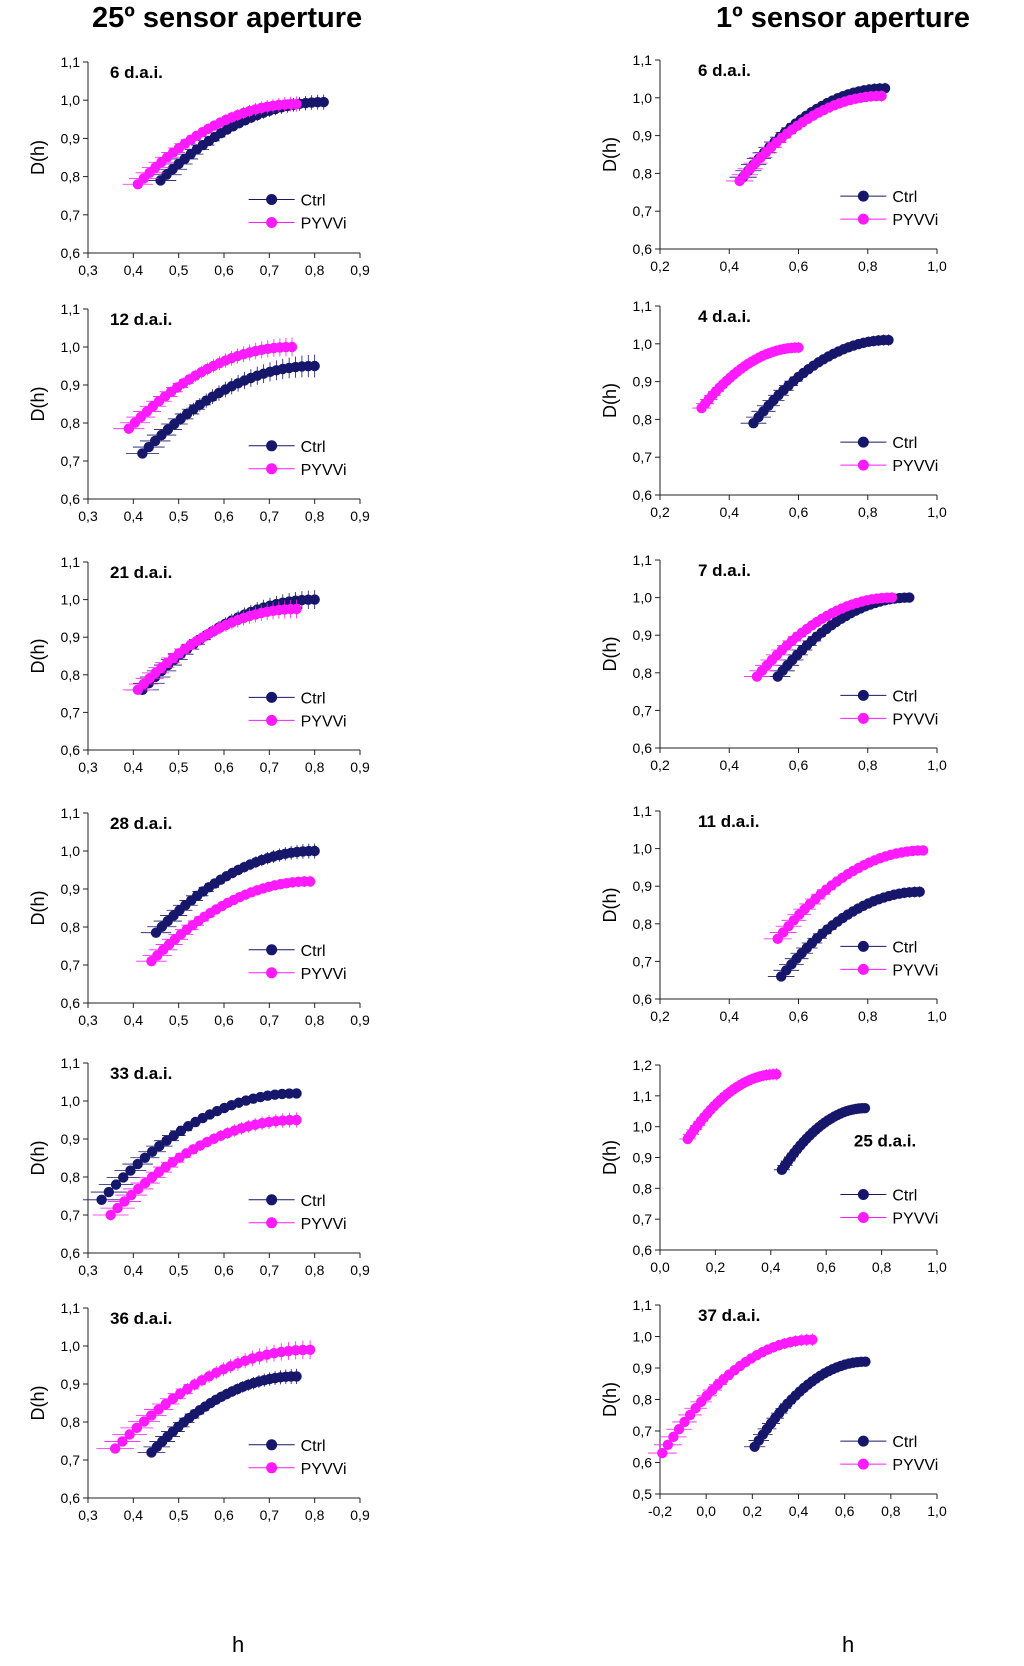  Describe the element at coordinates (937, 512) in the screenshot. I see `x-tick-label: 1,0` at that location.